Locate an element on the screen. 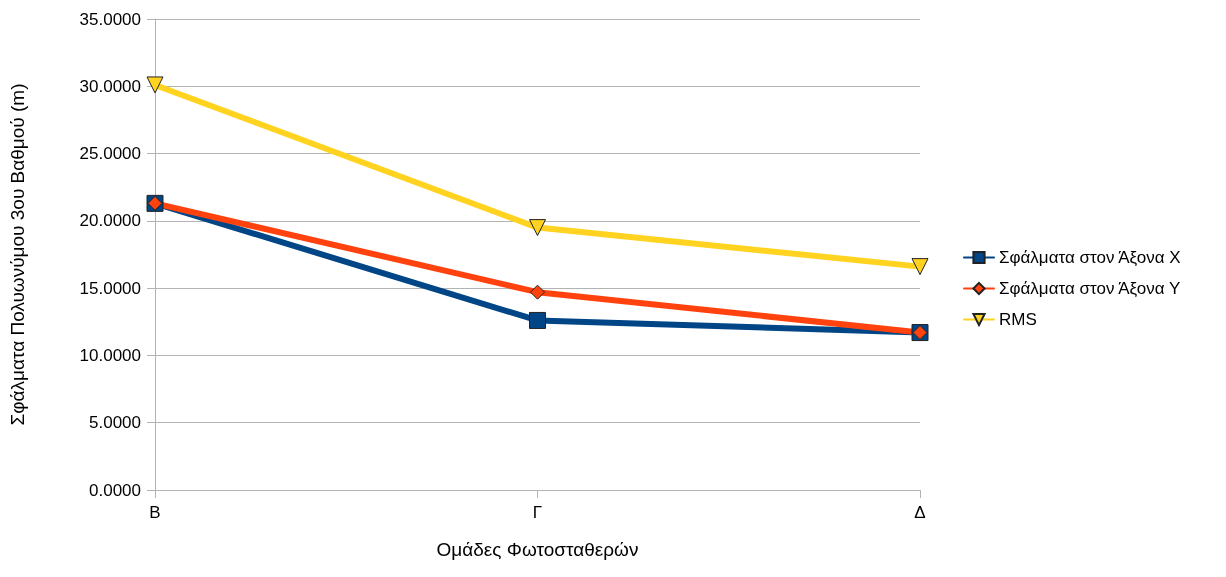 The height and width of the screenshot is (577, 1226). legend-label: Σφάλματα στον Άξονα Χ is located at coordinates (1090, 257).